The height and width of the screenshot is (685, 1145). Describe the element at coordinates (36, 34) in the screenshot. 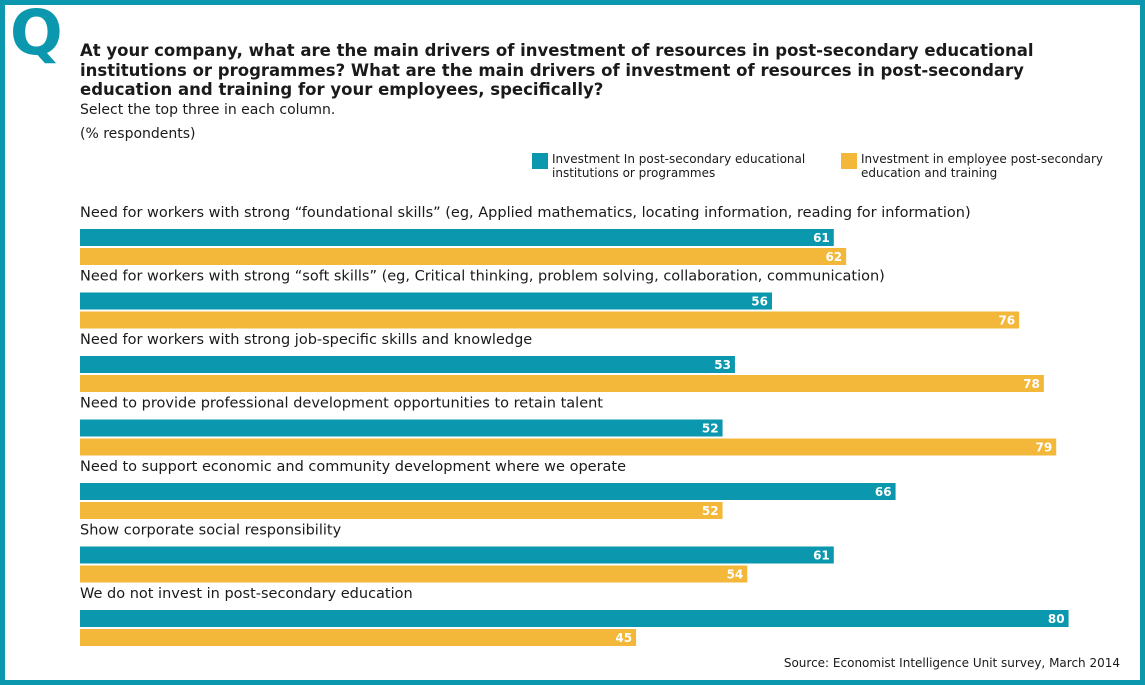

I see `q-mark: Q` at that location.